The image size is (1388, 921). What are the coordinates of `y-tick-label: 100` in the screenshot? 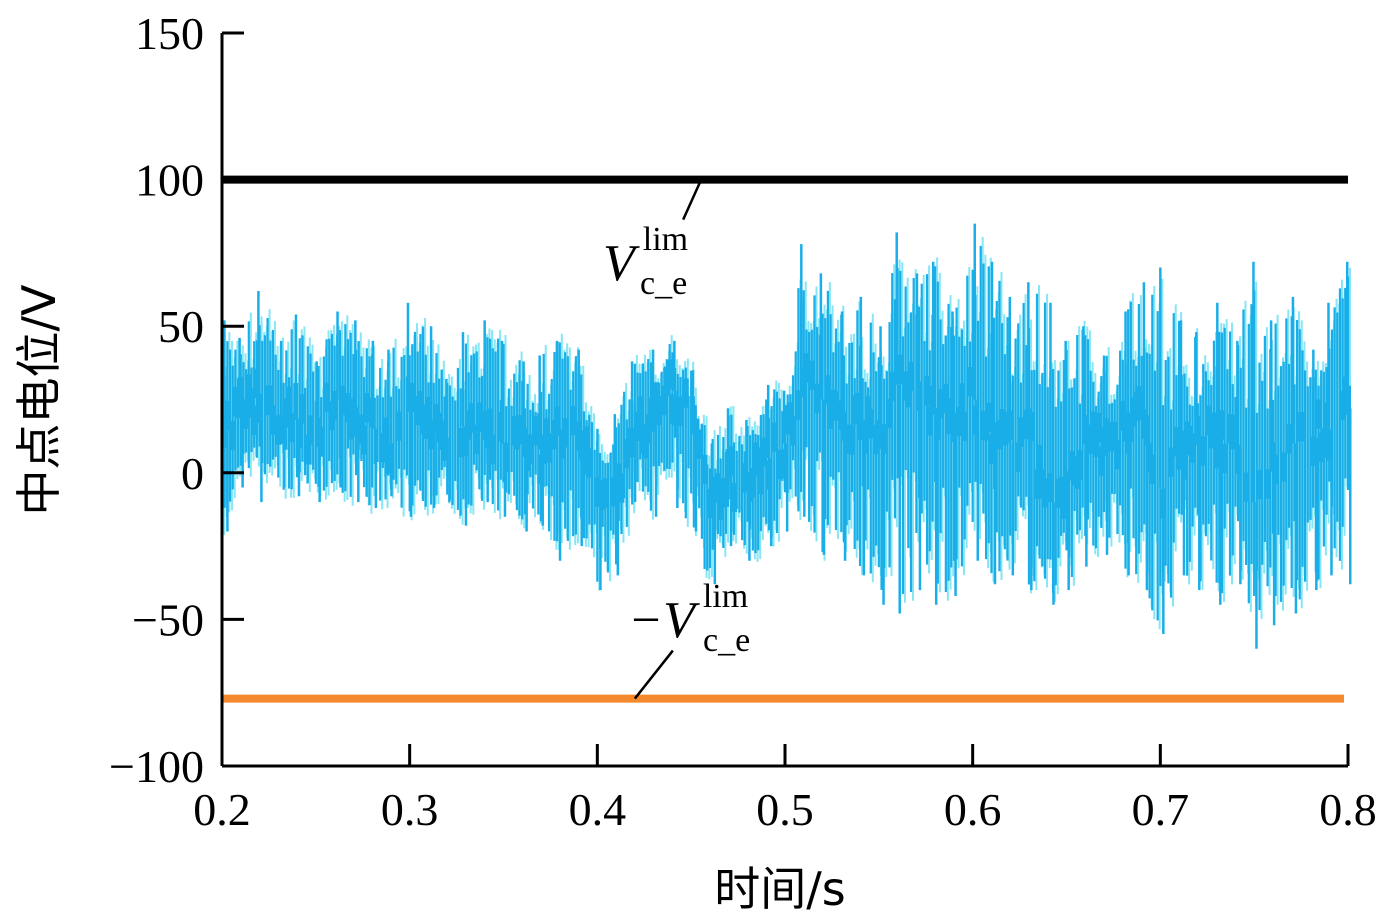 It's located at (169, 180).